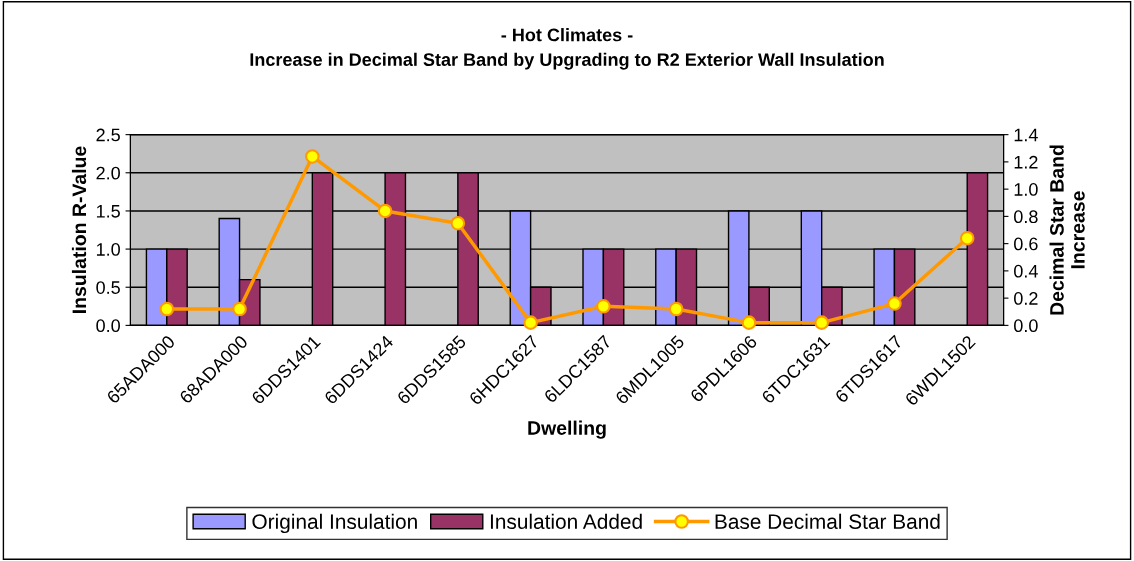 This screenshot has width=1134, height=561. Describe the element at coordinates (108, 249) in the screenshot. I see `y-tick-label: 1.0` at that location.